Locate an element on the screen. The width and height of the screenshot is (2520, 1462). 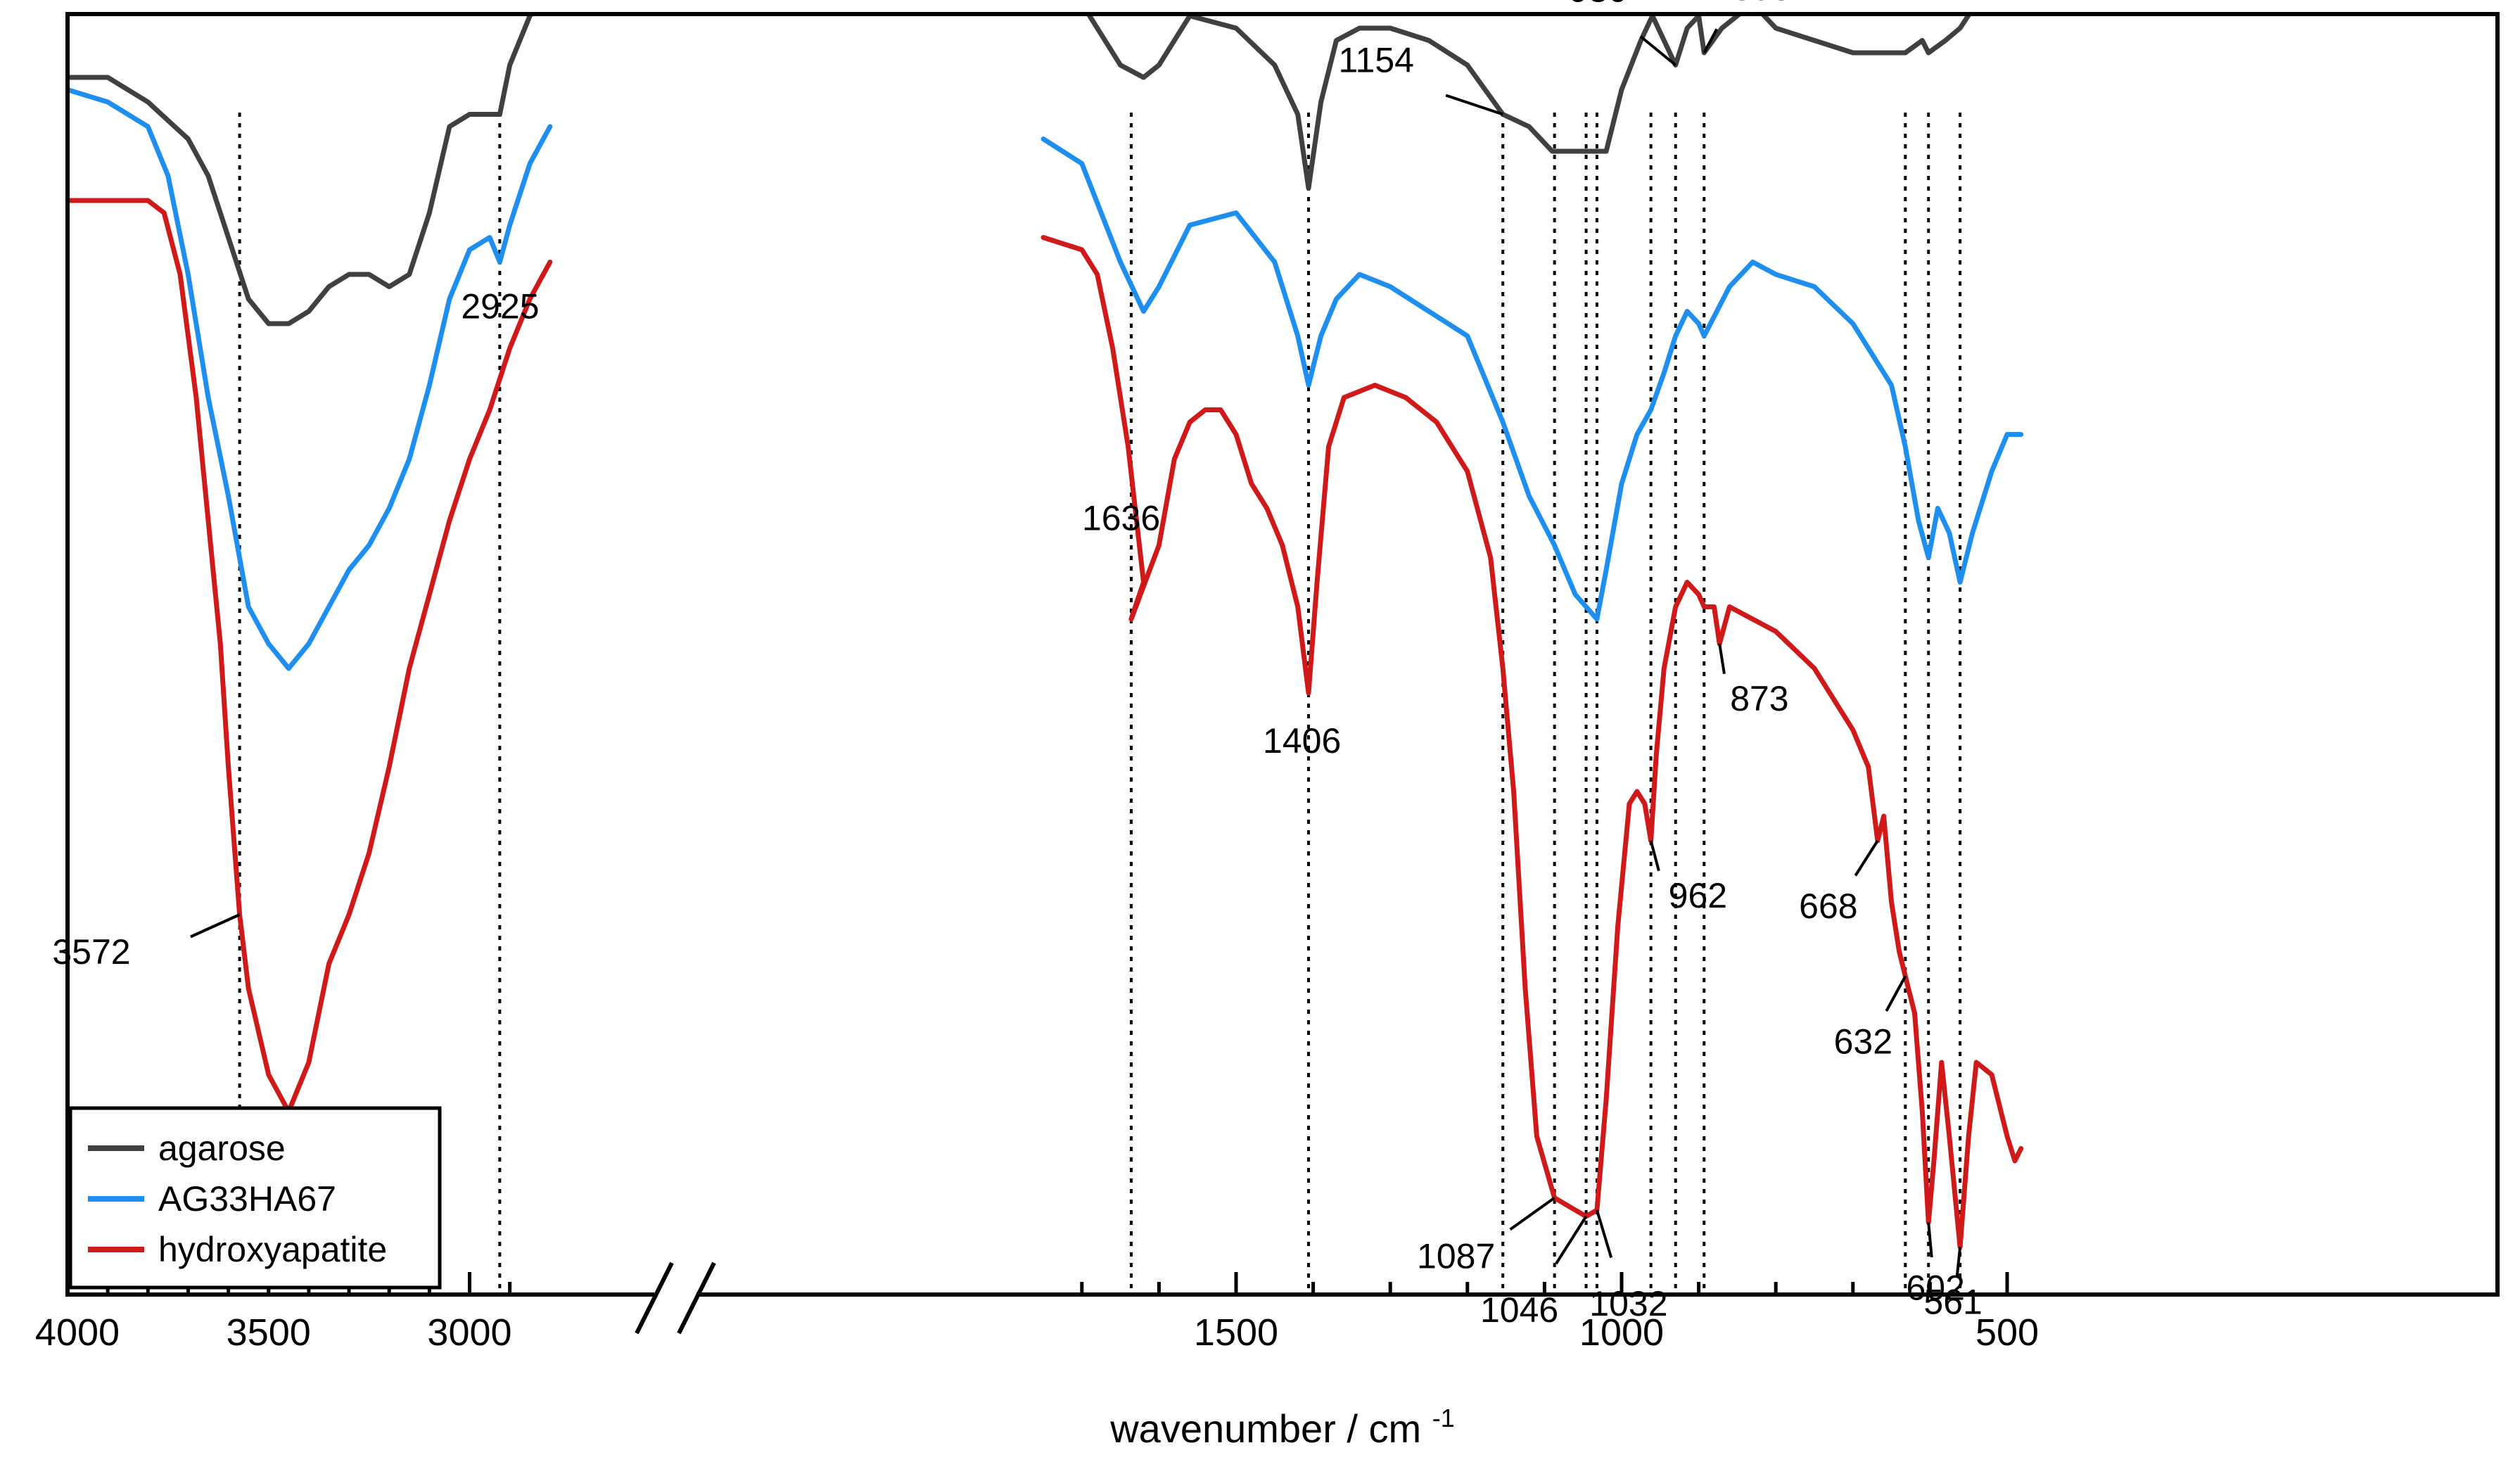
axis-break-slash-left is located at coordinates (655, 1298).